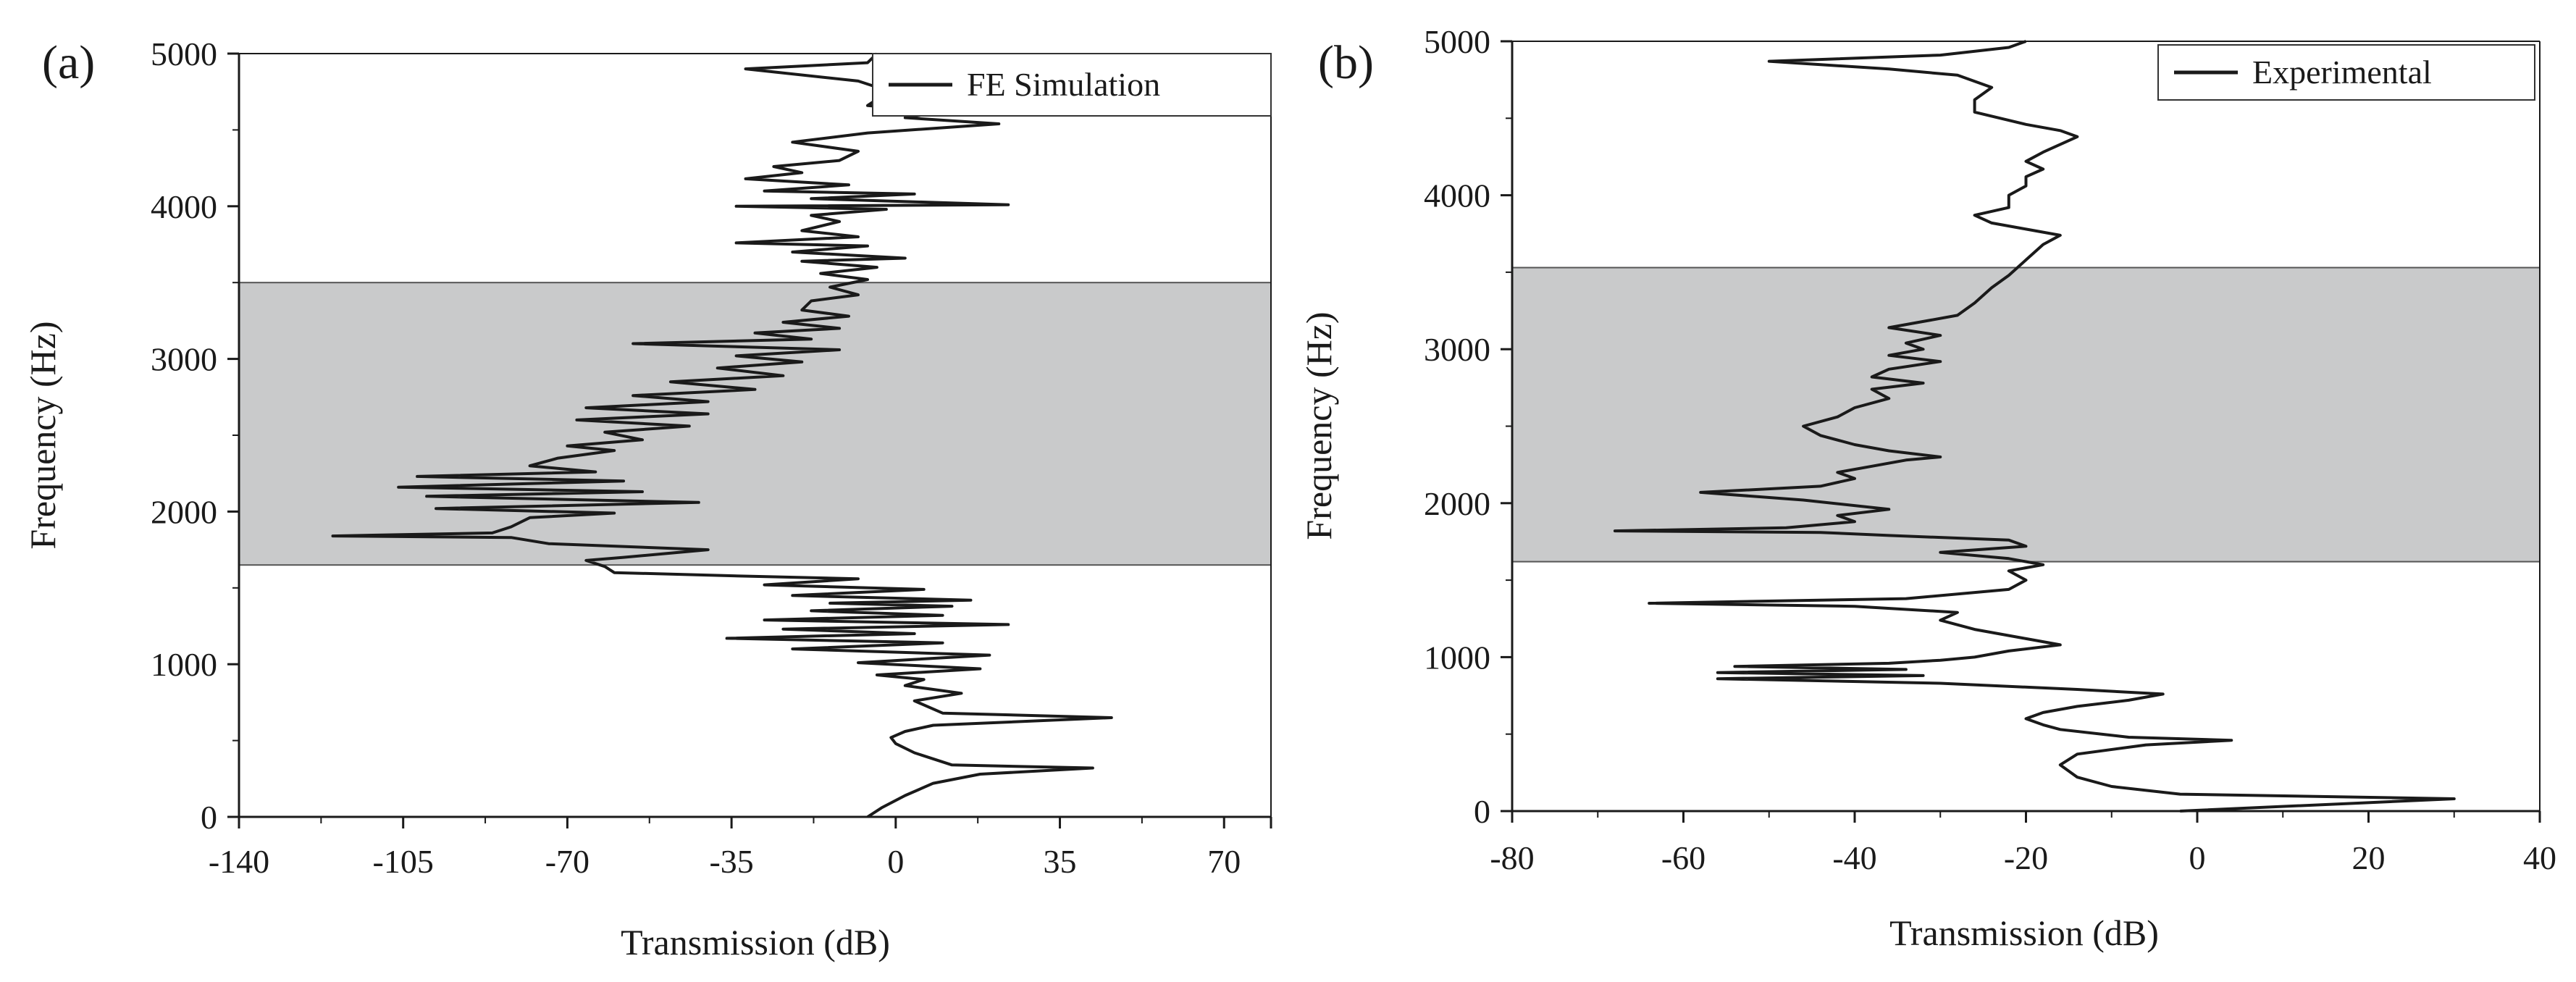 The image size is (2576, 982). I want to click on panel-label: (a), so click(68, 62).